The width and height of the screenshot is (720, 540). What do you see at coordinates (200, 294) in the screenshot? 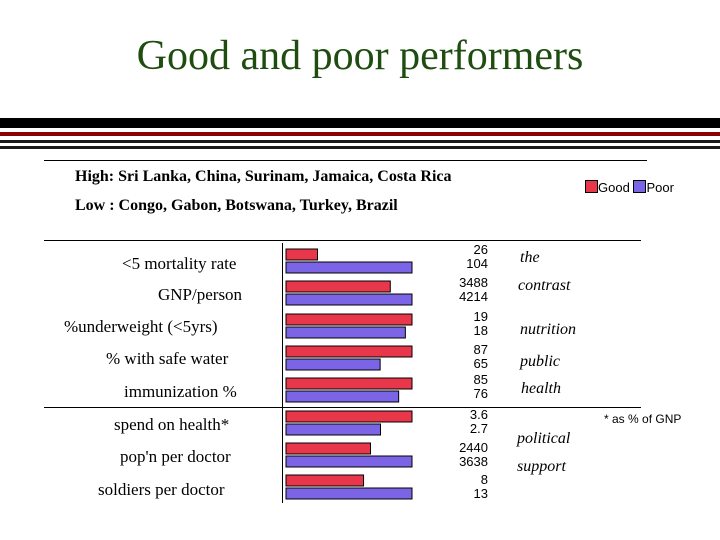
I see `category-label-gnp: GNP/person` at bounding box center [200, 294].